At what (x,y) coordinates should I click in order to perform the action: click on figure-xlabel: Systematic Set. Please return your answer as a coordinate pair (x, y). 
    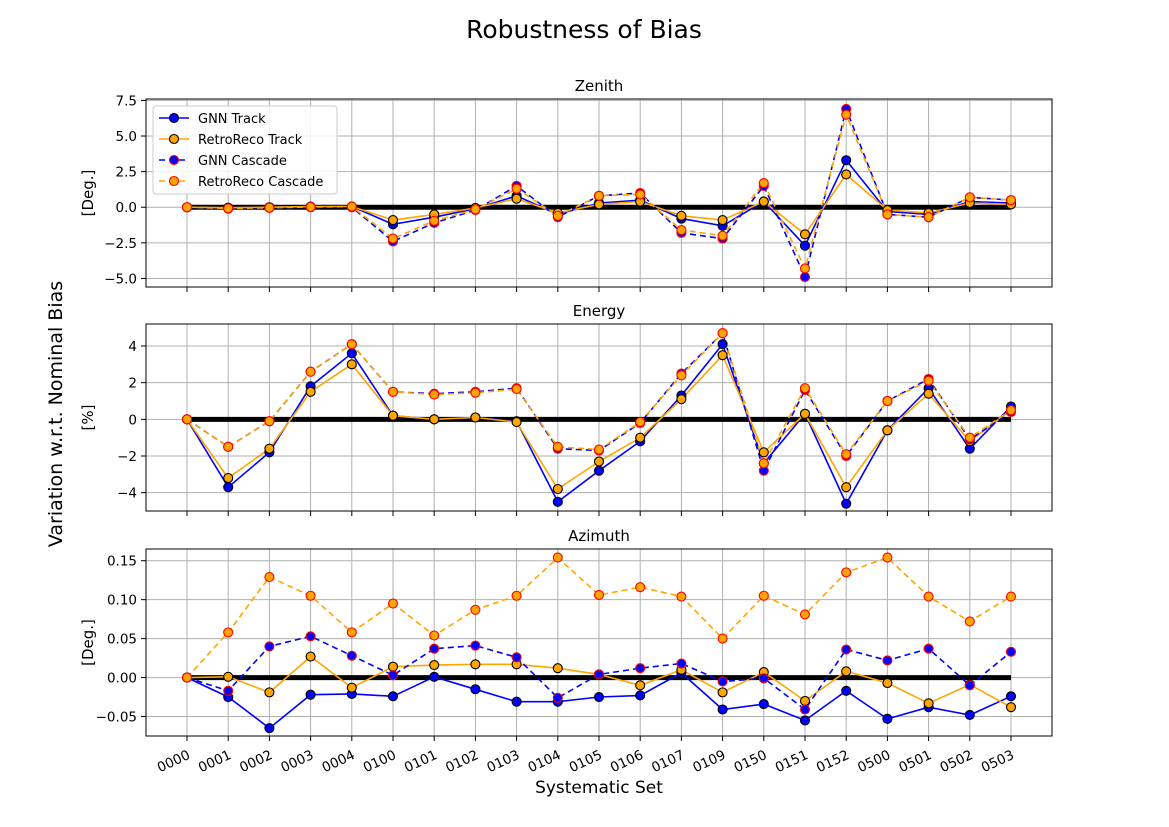
    Looking at the image, I should click on (599, 788).